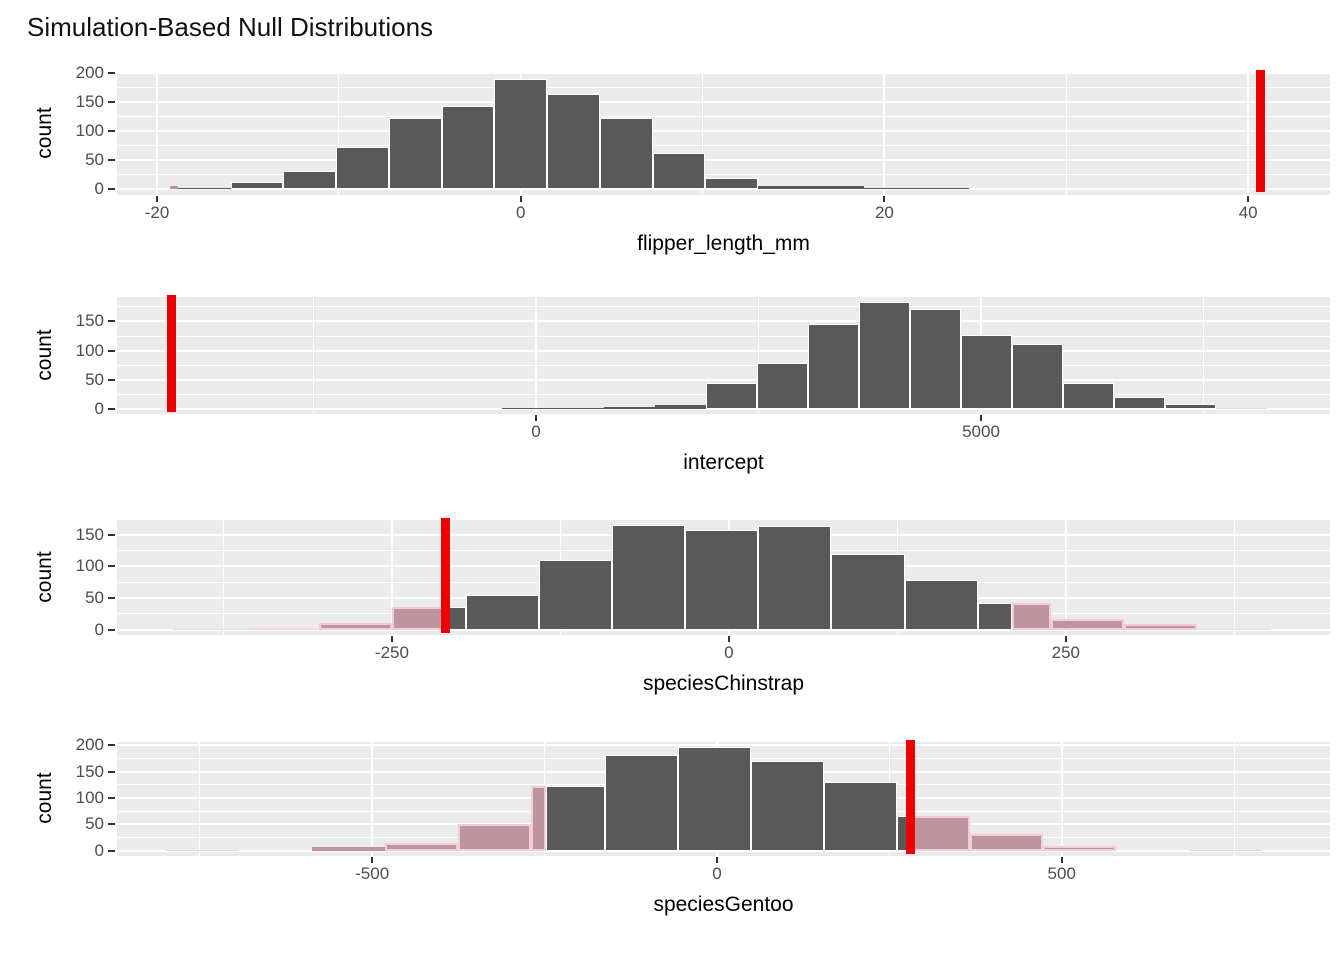 This screenshot has height=960, width=1344. What do you see at coordinates (1248, 212) in the screenshot?
I see `x-tick-label: 40` at bounding box center [1248, 212].